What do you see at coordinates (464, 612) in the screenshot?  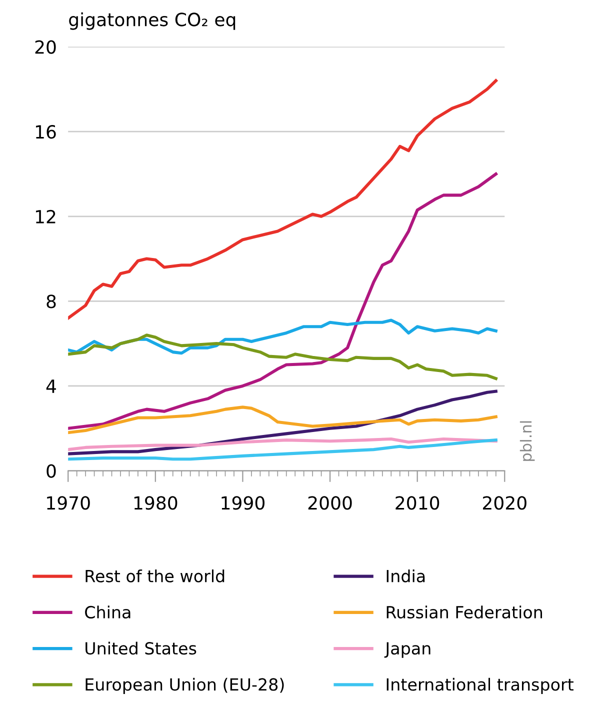 I see `legend-label: Russian Federation` at bounding box center [464, 612].